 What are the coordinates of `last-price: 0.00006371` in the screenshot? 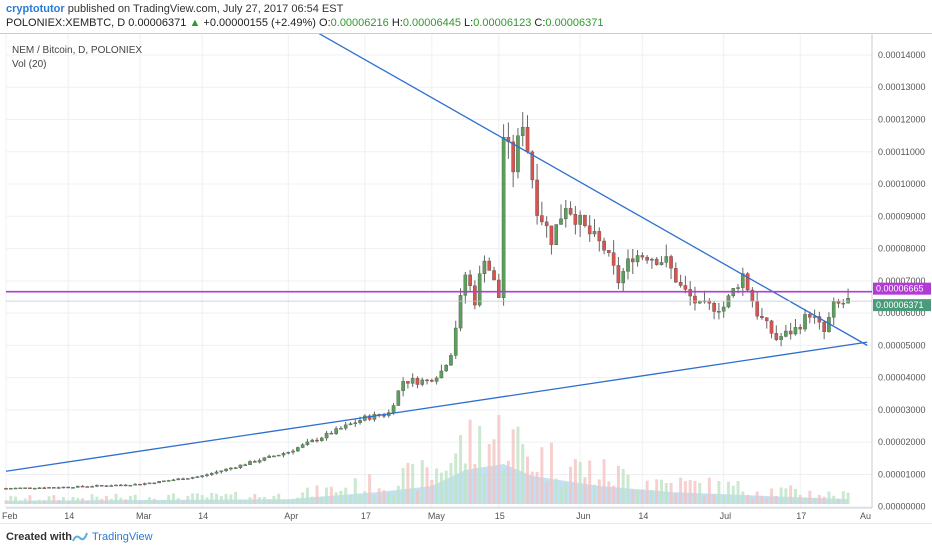 It's located at (157, 23).